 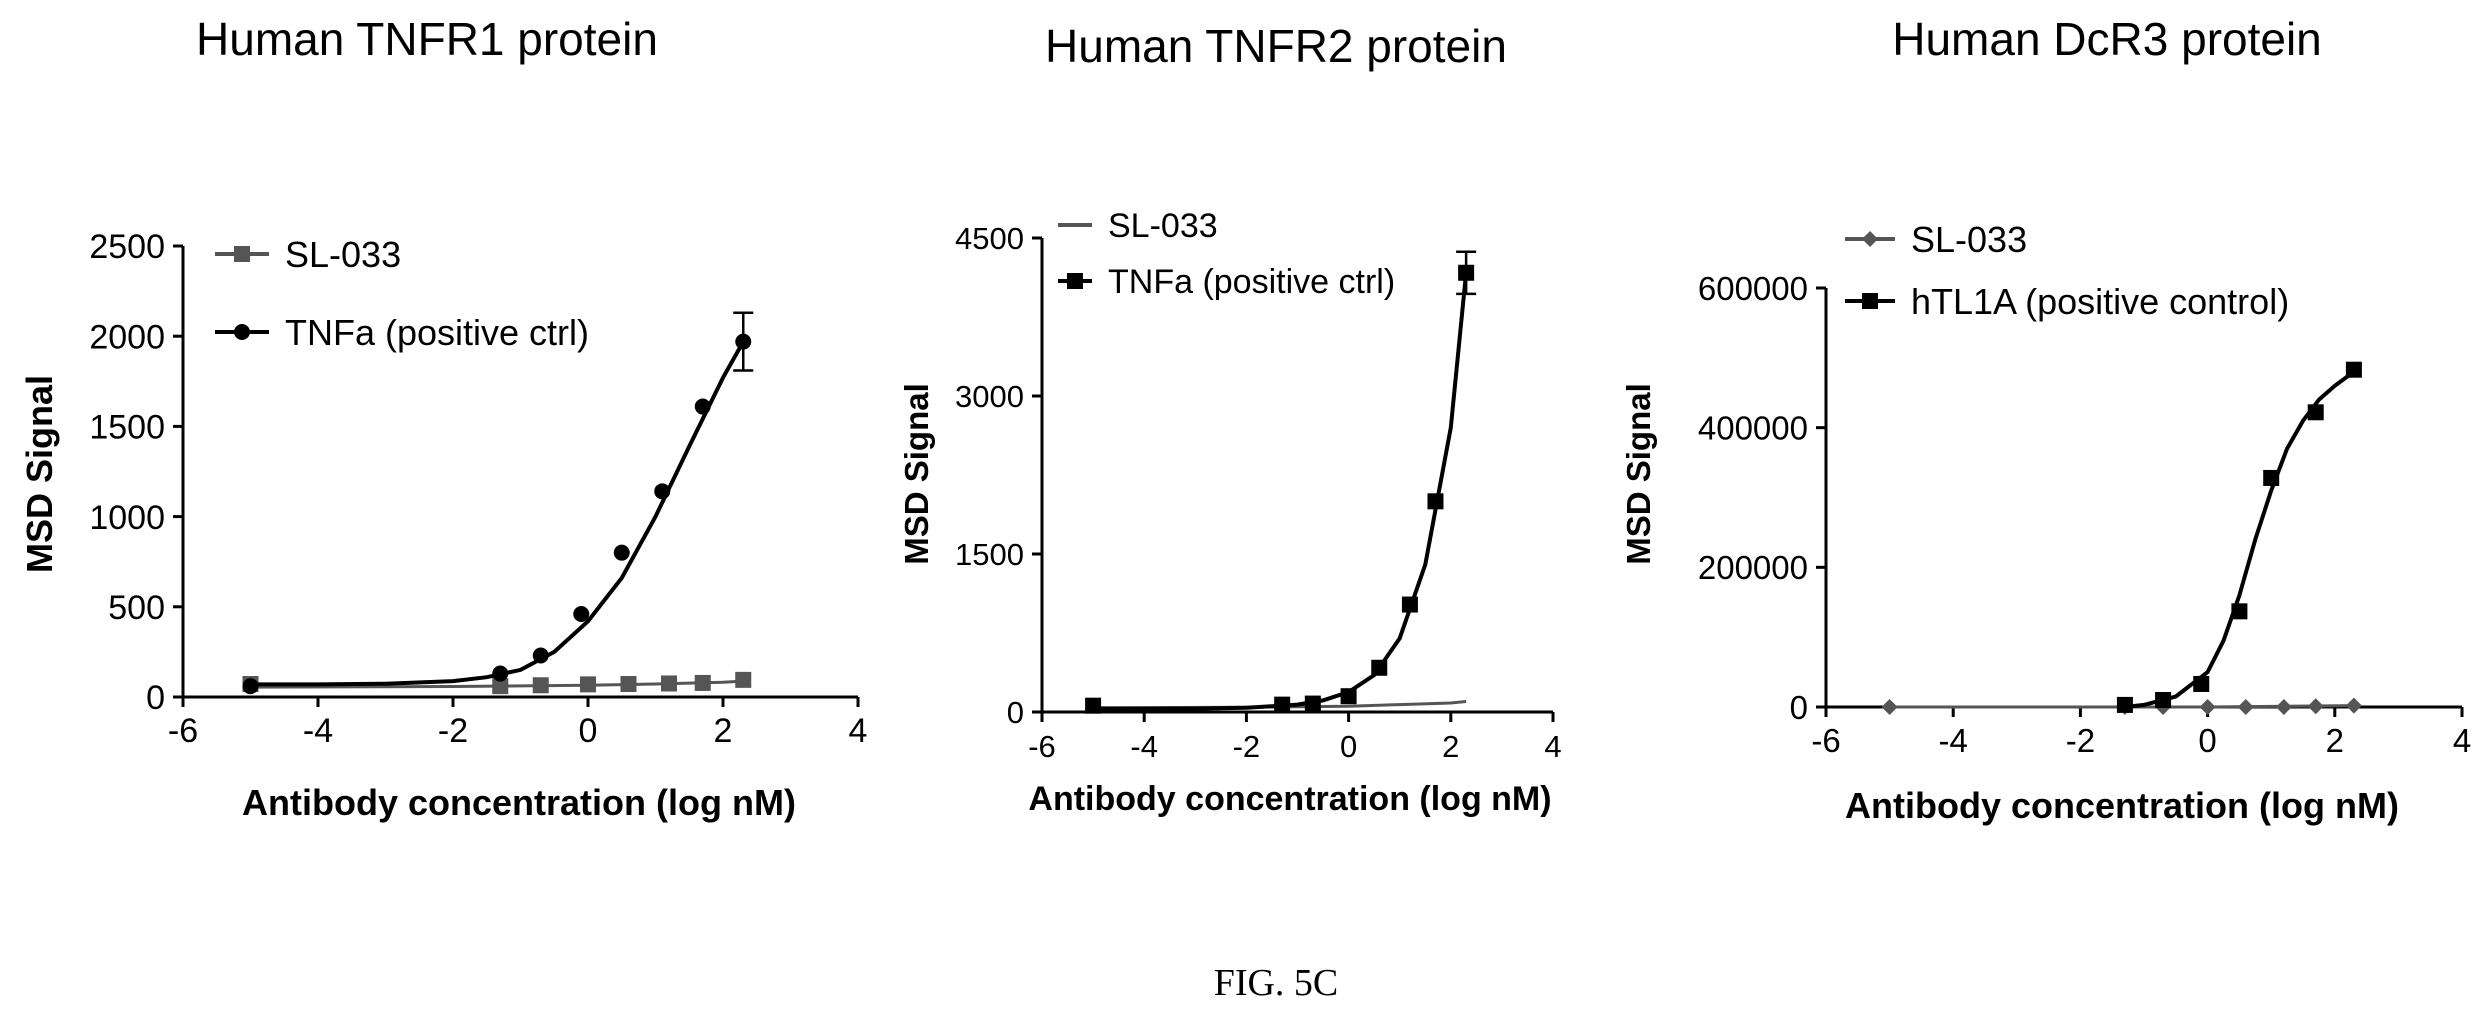 What do you see at coordinates (989, 238) in the screenshot?
I see `y-tick-label: 4500` at bounding box center [989, 238].